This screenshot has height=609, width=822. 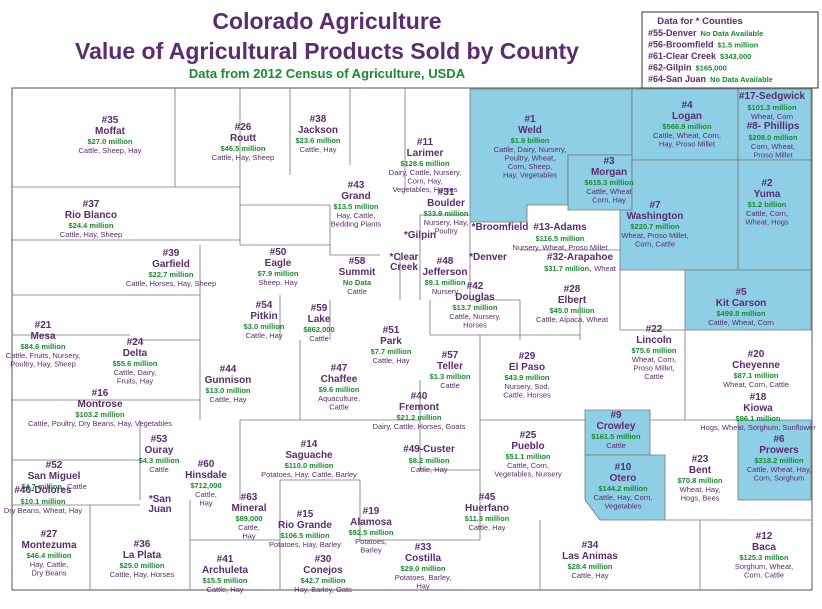 What do you see at coordinates (560, 227) in the screenshot?
I see `county-label: #13-Adams` at bounding box center [560, 227].